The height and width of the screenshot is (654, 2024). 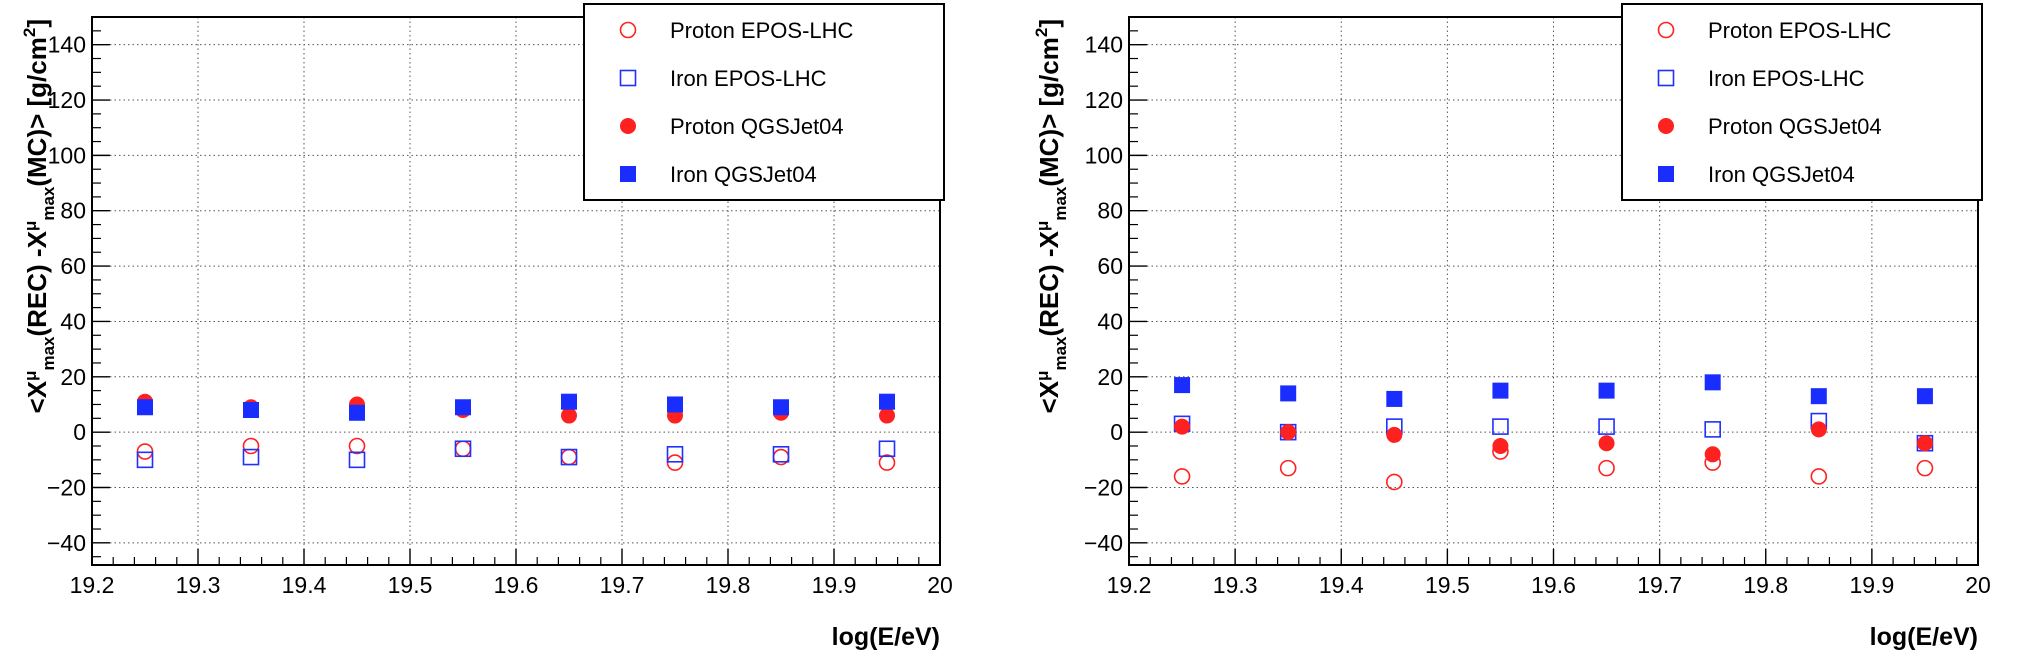 What do you see at coordinates (1110, 377) in the screenshot?
I see `y-tick-label: 20` at bounding box center [1110, 377].